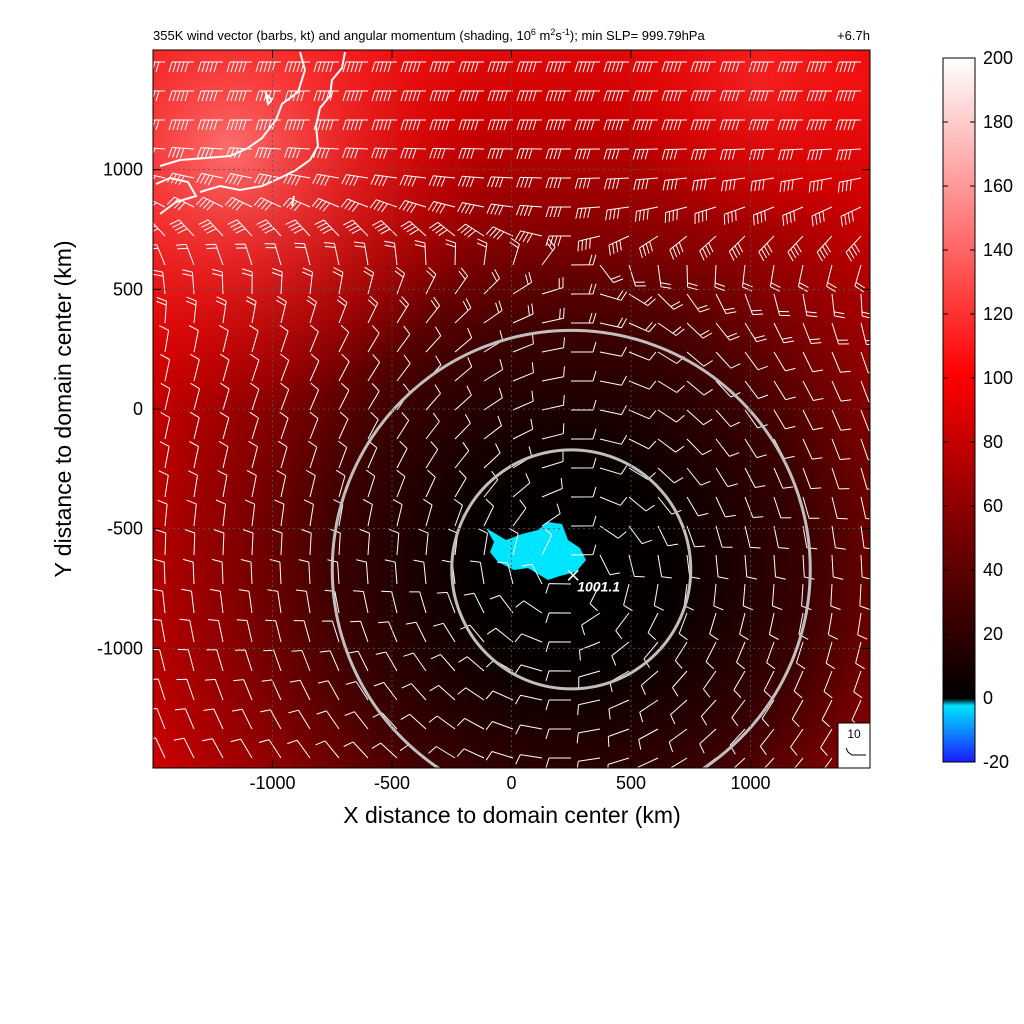 The width and height of the screenshot is (1024, 1024). I want to click on colorbar-scale, so click(959, 410).